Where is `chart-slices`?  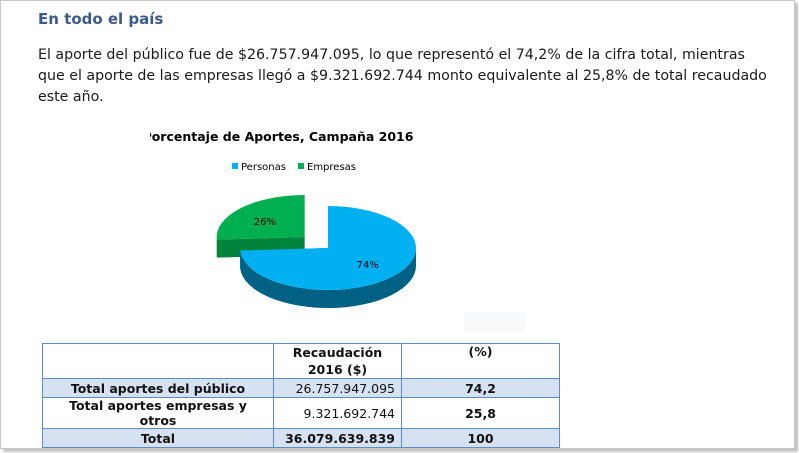
chart-slices is located at coordinates (316, 251).